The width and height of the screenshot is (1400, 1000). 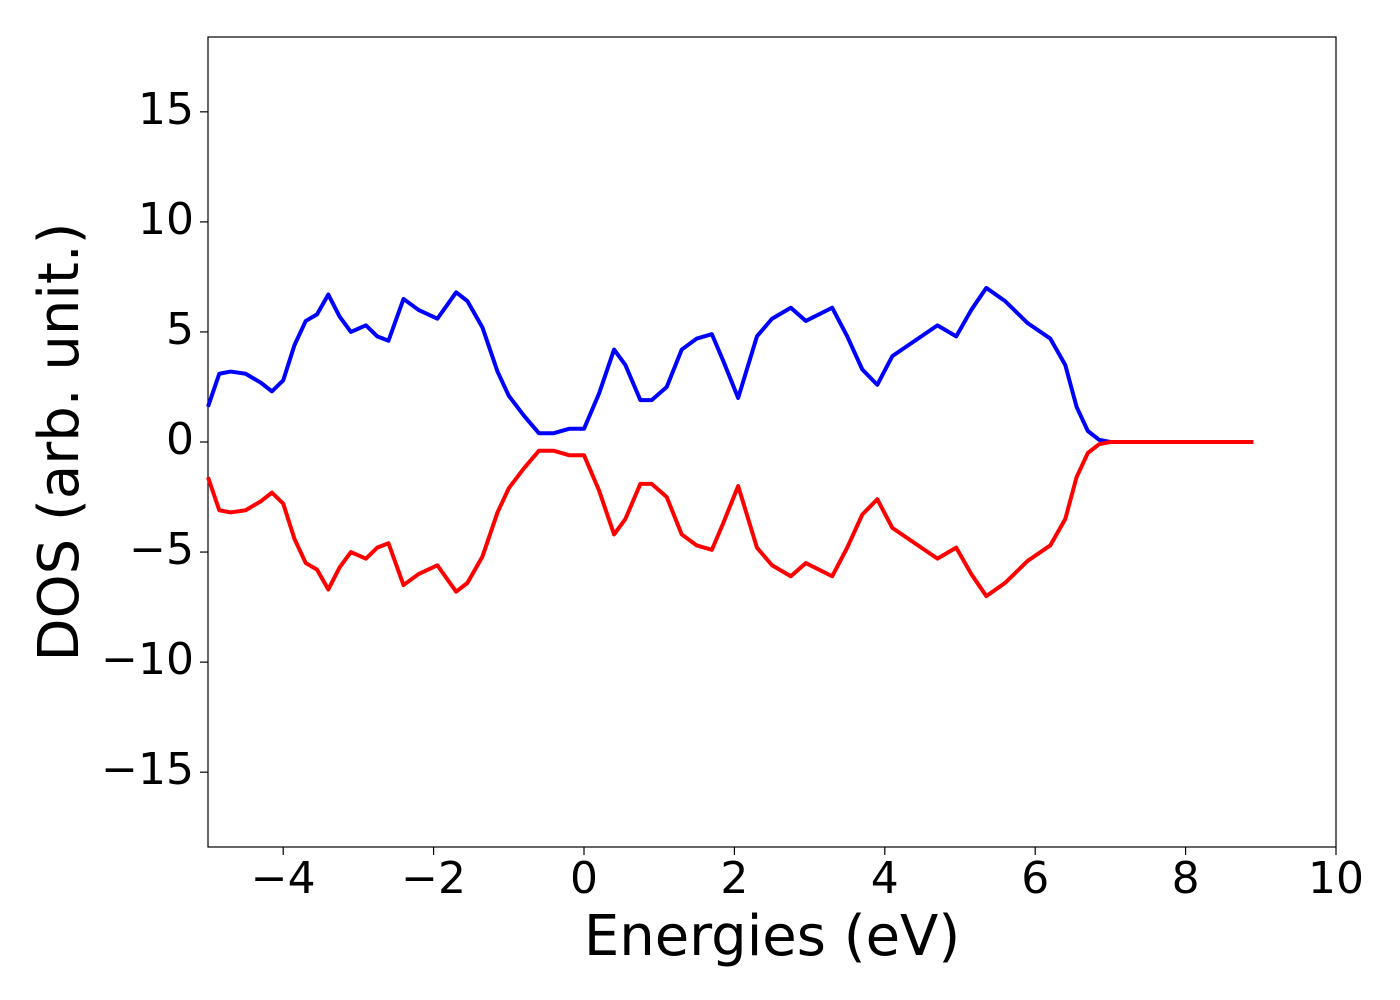 I want to click on x-tick-label: 4, so click(x=885, y=878).